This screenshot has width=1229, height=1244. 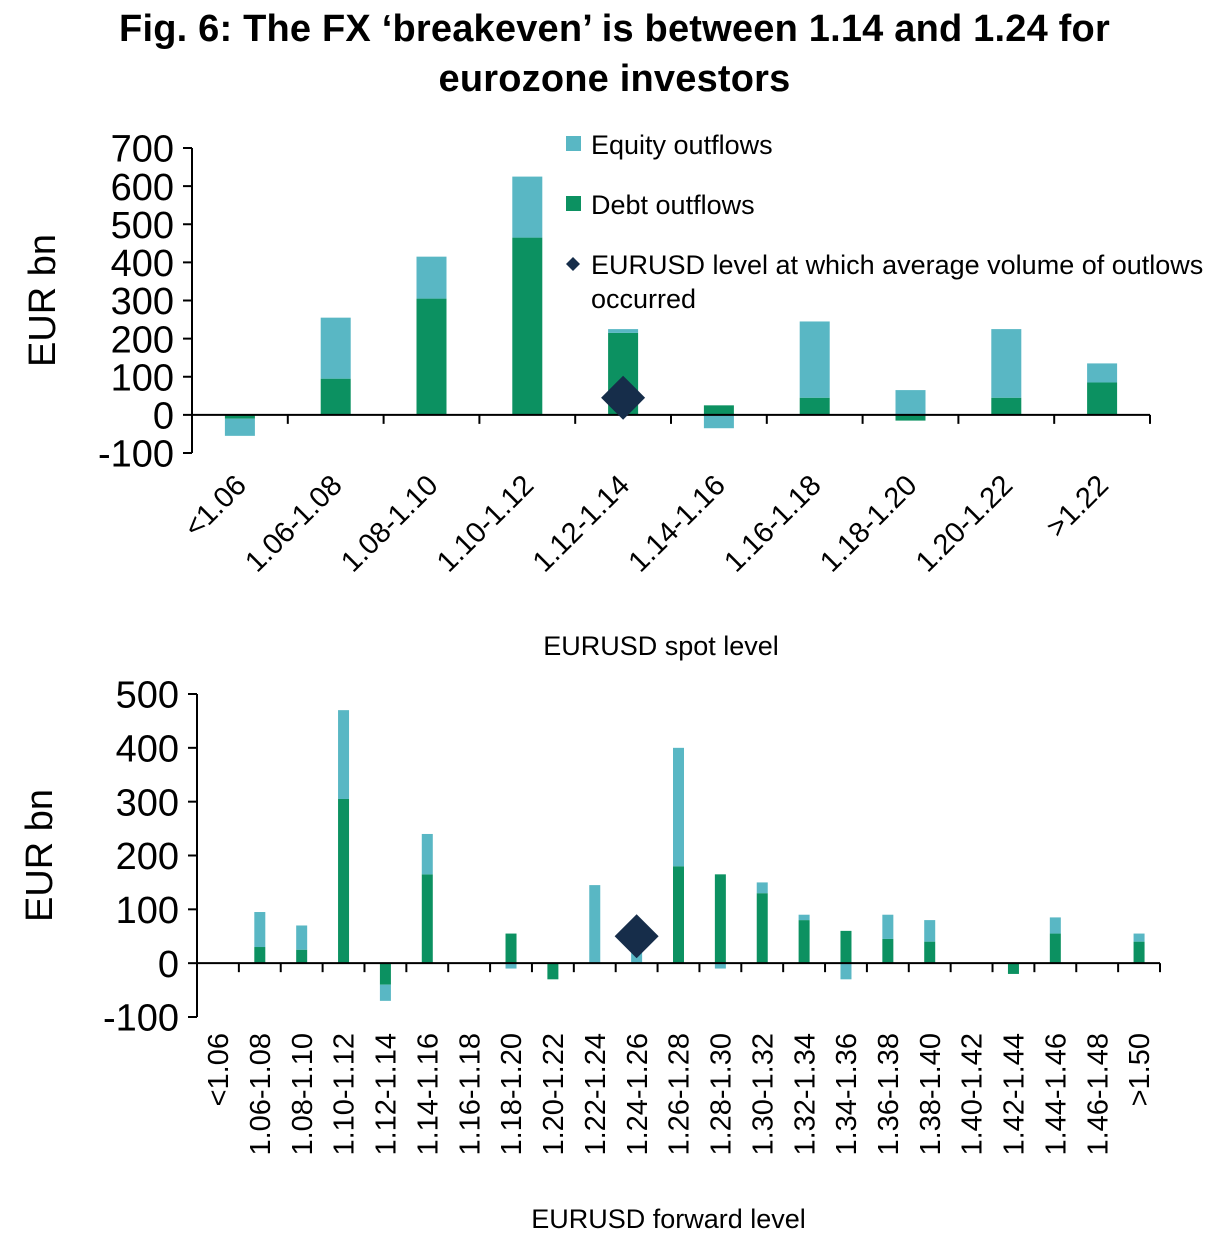 What do you see at coordinates (142, 150) in the screenshot?
I see `y-tick-label: 700` at bounding box center [142, 150].